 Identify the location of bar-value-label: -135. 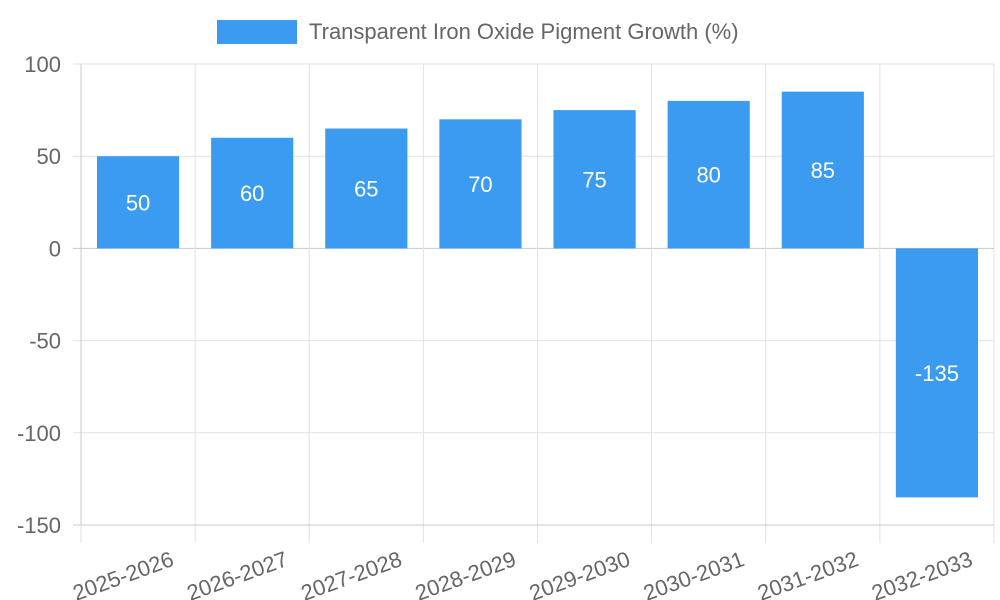
(937, 373).